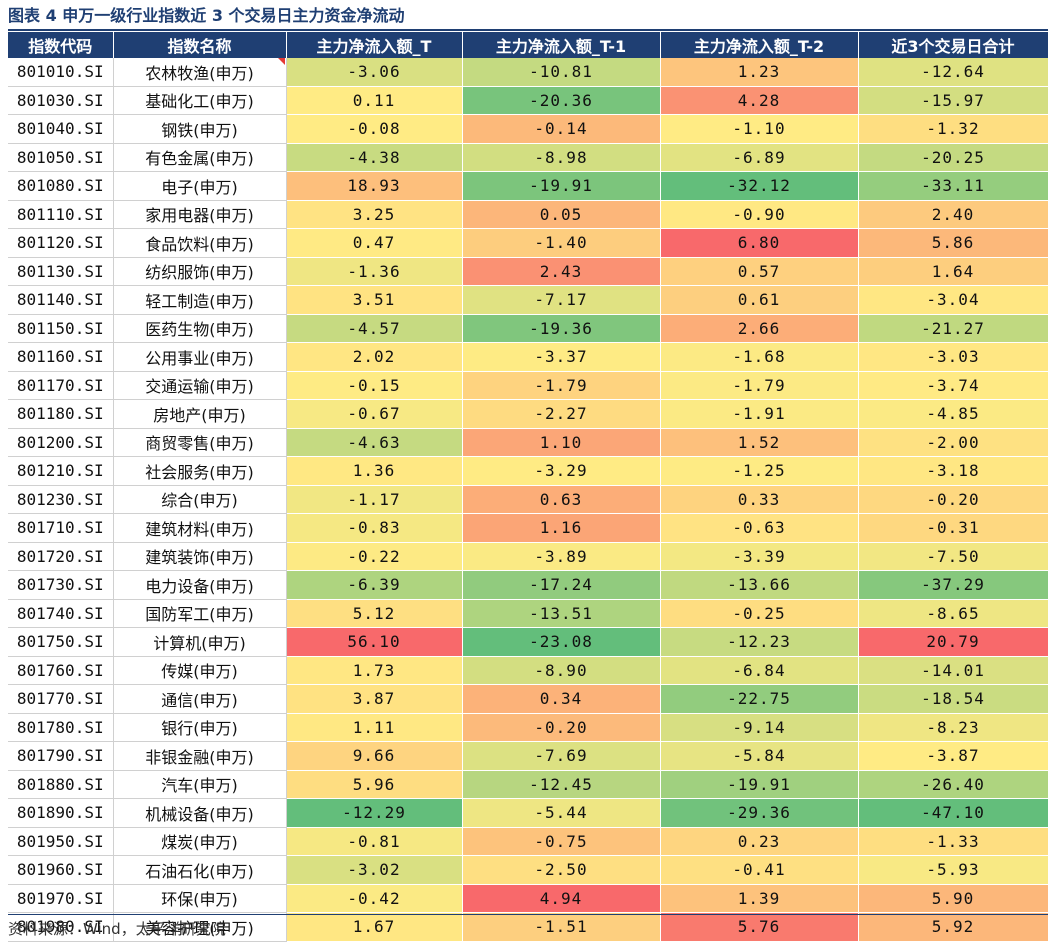 The image size is (1054, 946). Describe the element at coordinates (759, 528) in the screenshot. I see `value-t-2-cell: -0.63` at that location.